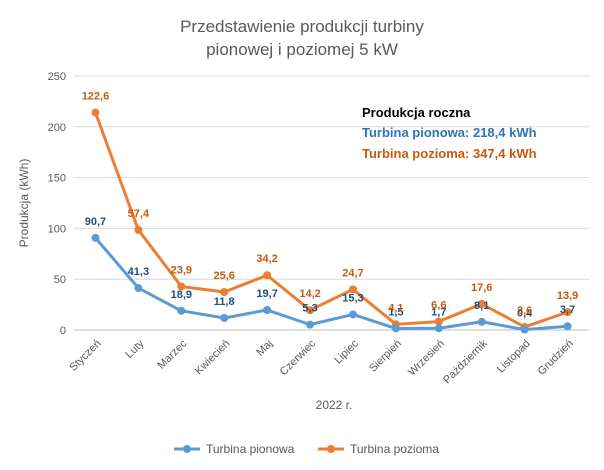 Image resolution: width=604 pixels, height=470 pixels. Describe the element at coordinates (57, 77) in the screenshot. I see `y-tick-label: 250` at that location.